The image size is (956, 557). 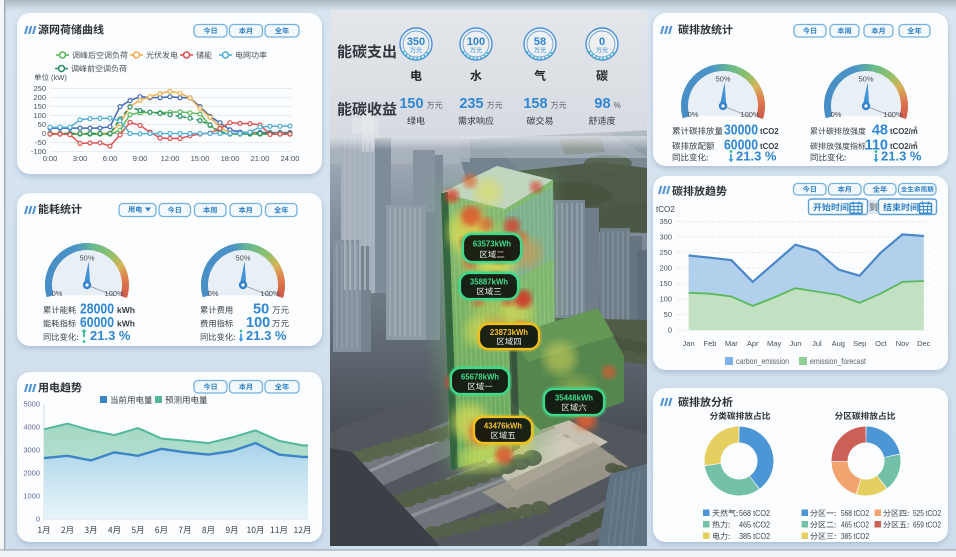 I want to click on svg-text: Nov, so click(x=903, y=343).